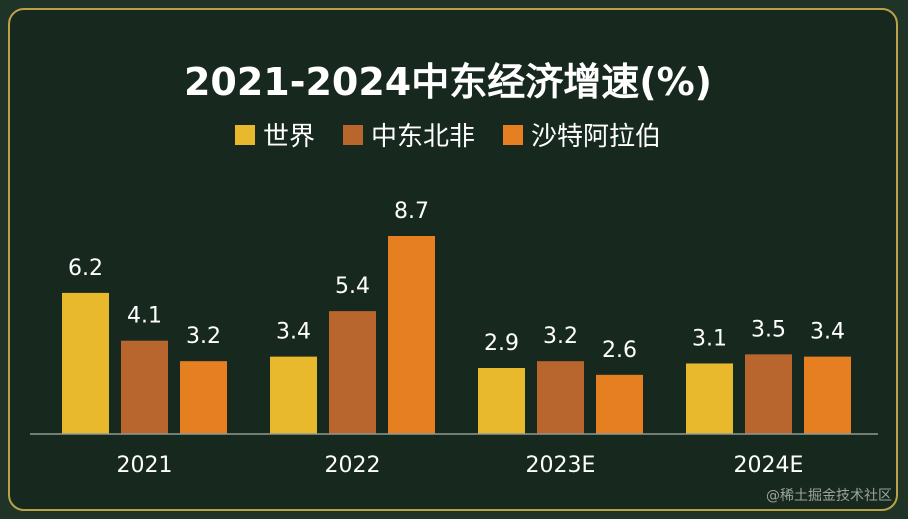 Image resolution: width=908 pixels, height=519 pixels. What do you see at coordinates (448, 82) in the screenshot?
I see `chart-title: 2021-2024中东经济增速(%)` at bounding box center [448, 82].